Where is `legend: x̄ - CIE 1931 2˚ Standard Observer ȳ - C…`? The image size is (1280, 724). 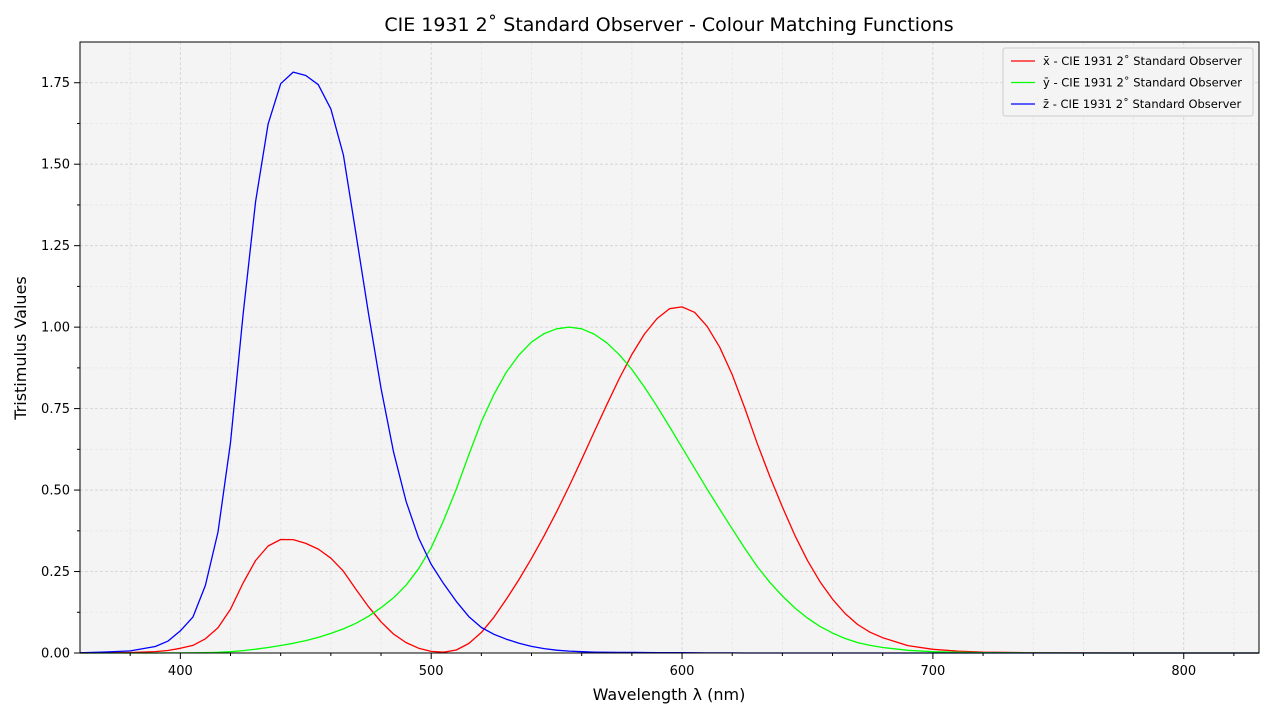 legend: x̄ - CIE 1931 2˚ Standard Observer ȳ - C… is located at coordinates (1128, 82).